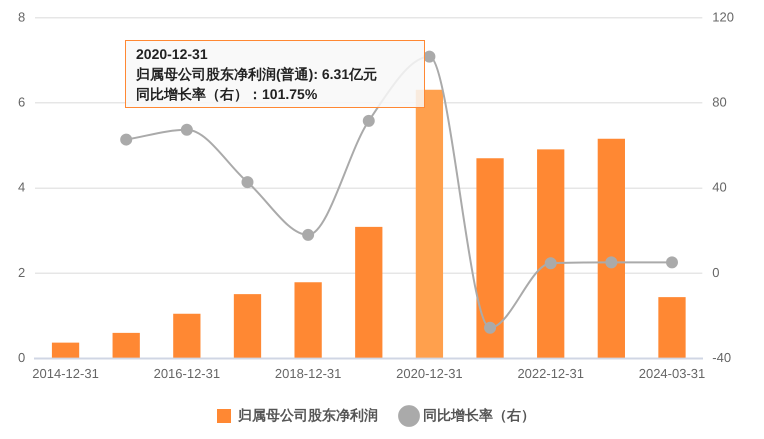  What do you see at coordinates (22, 102) in the screenshot?
I see `y-tick-label: 6` at bounding box center [22, 102].